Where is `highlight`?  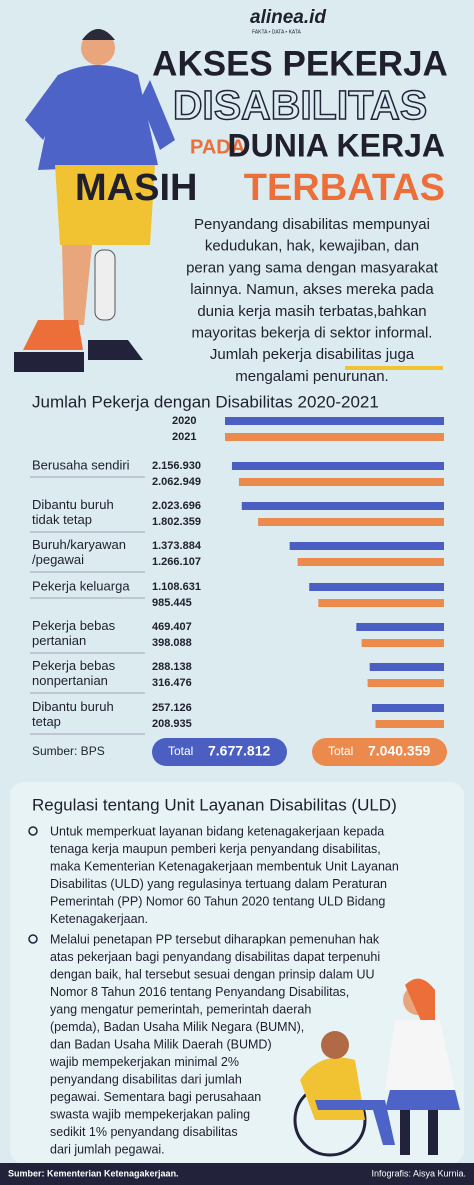 highlight is located at coordinates (394, 368).